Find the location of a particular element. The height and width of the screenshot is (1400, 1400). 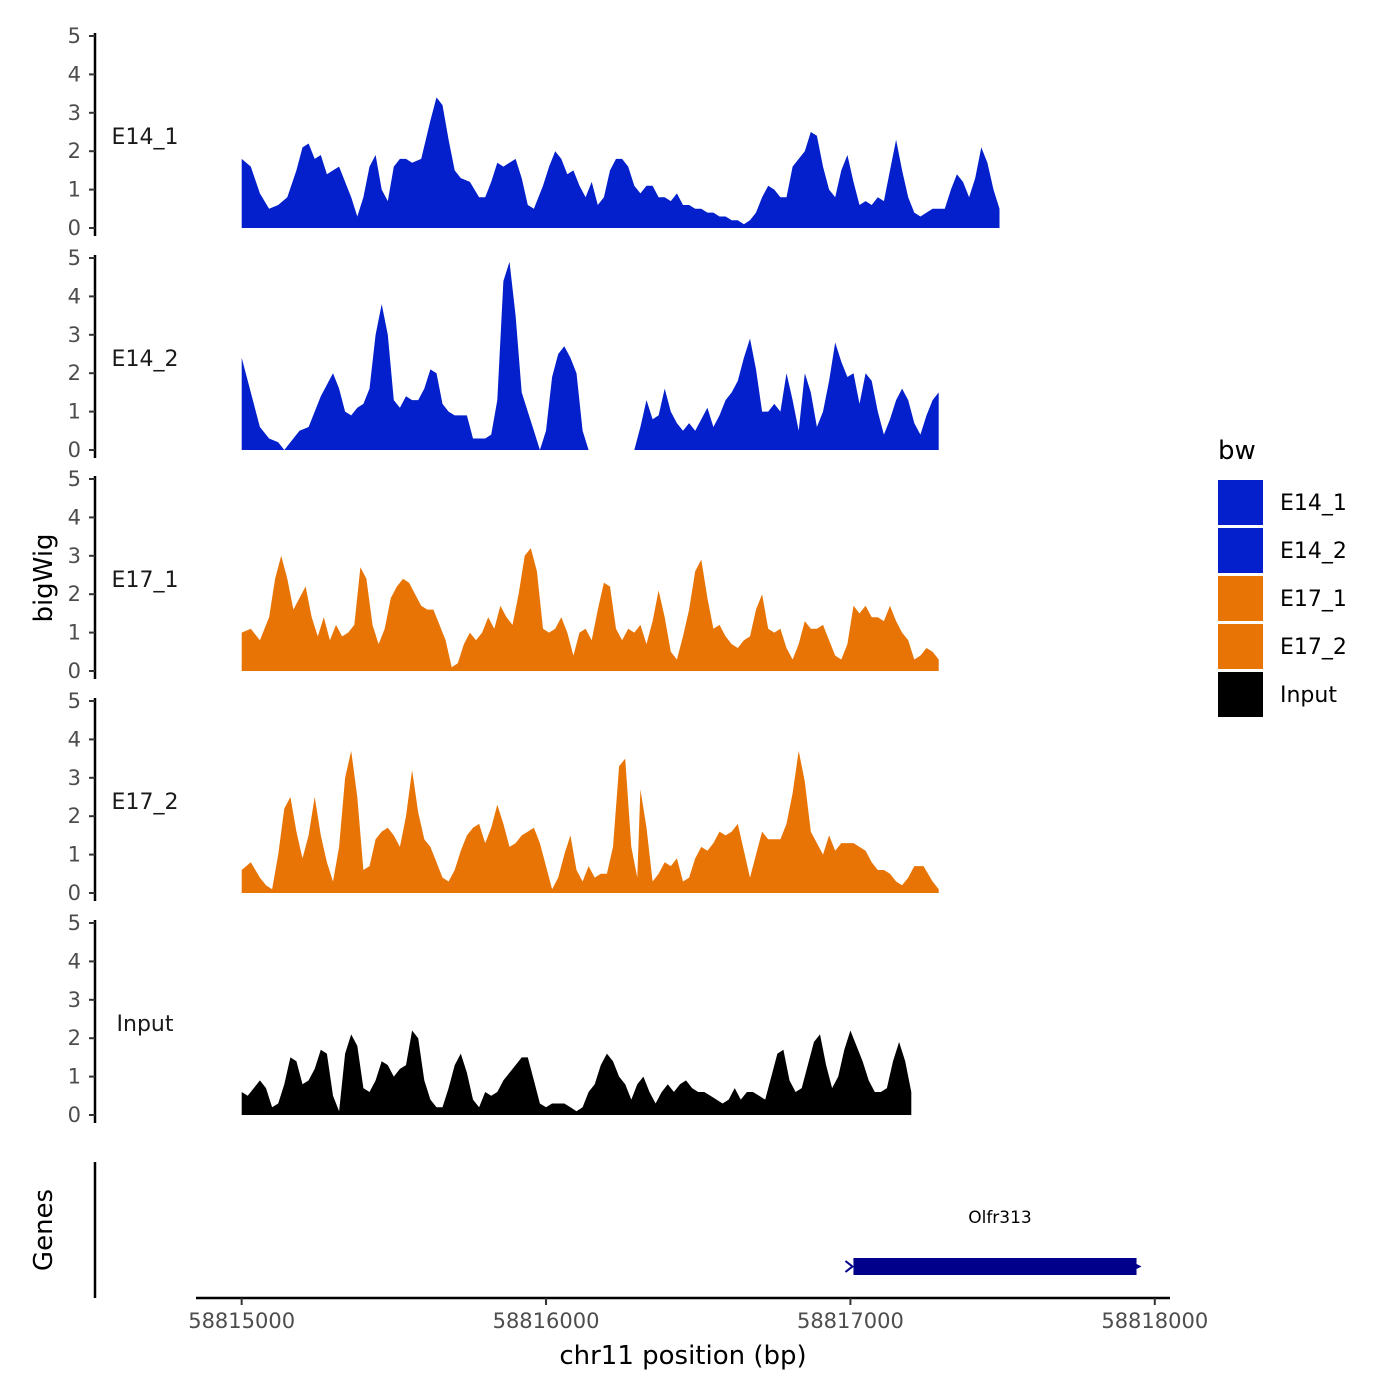

track-Input: 0 1 2 3 4 5 Input is located at coordinates (490, 1019).